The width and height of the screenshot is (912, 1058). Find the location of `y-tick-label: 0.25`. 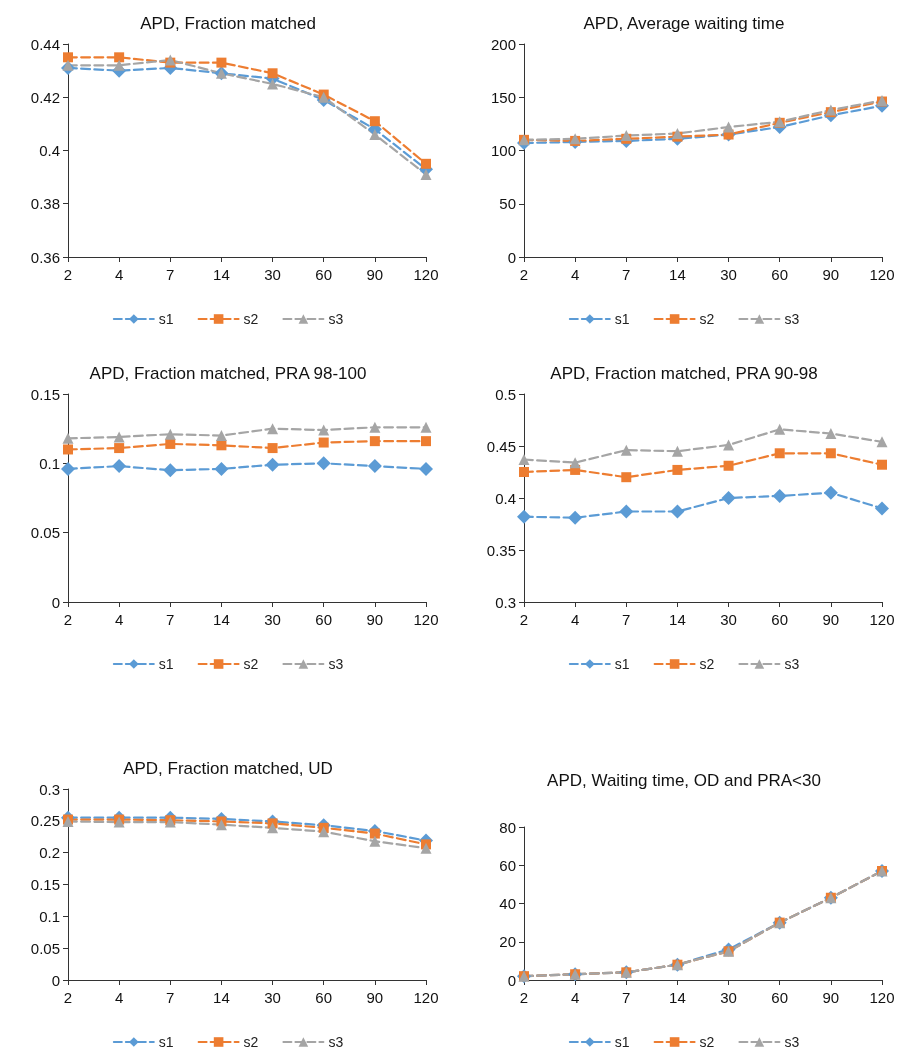

y-tick-label: 0.25 is located at coordinates (45, 821).